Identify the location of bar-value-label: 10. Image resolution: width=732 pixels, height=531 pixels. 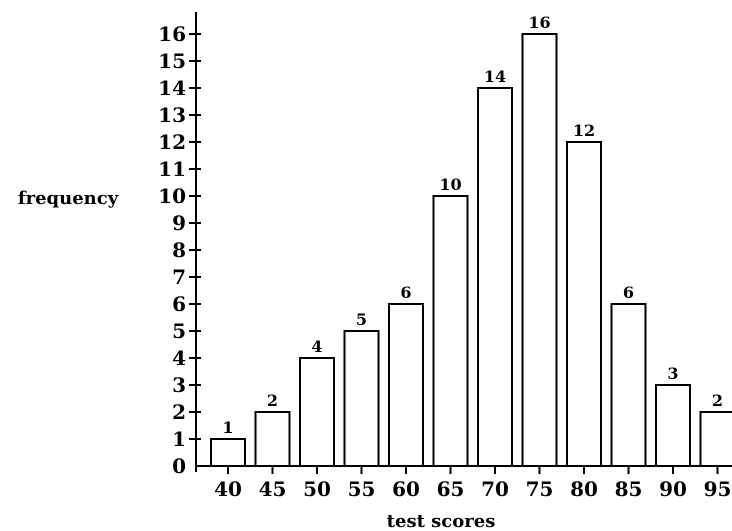
(450, 184).